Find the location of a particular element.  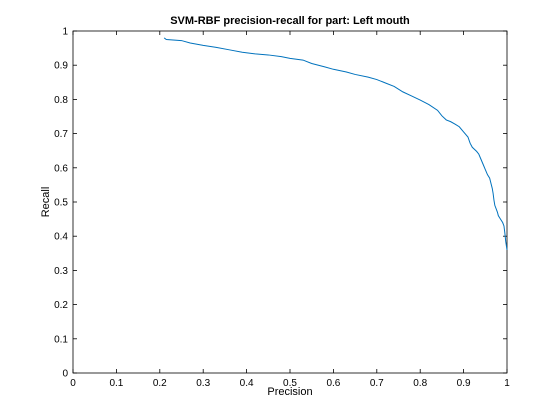

x-tick-label: 0.5 is located at coordinates (290, 383).